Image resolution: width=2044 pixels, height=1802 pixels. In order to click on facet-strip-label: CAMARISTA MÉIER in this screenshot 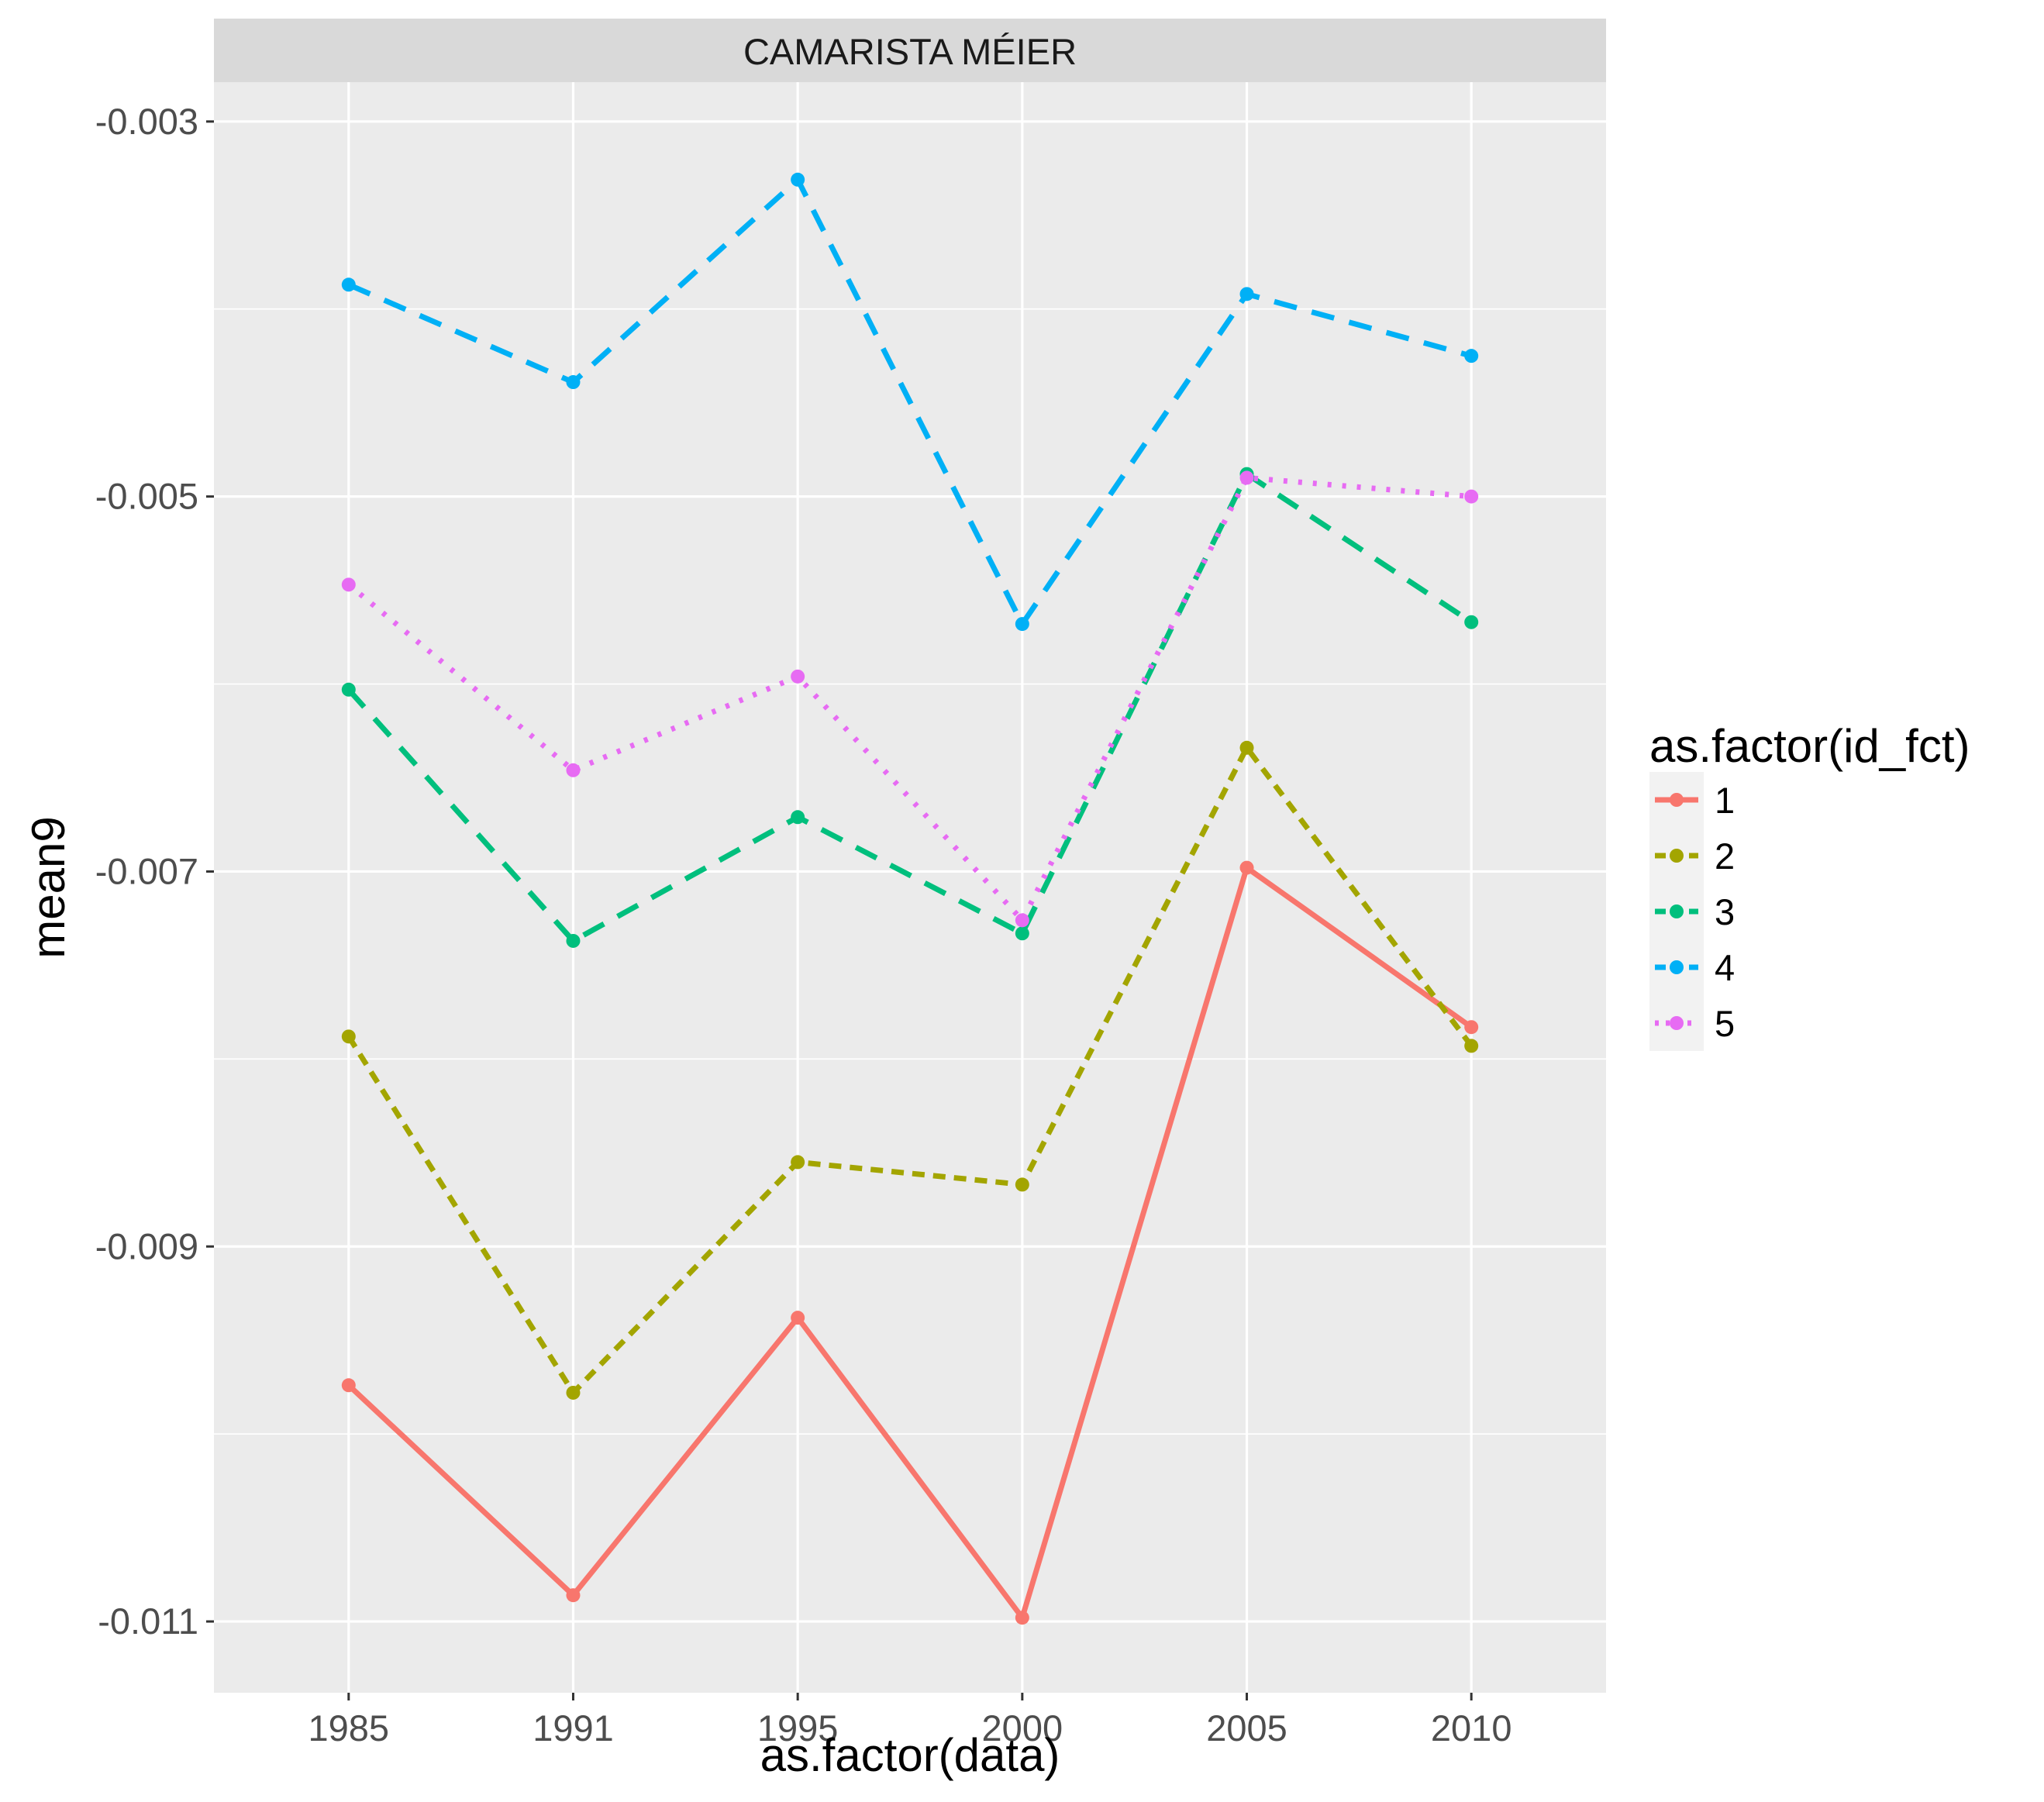, I will do `click(910, 51)`.